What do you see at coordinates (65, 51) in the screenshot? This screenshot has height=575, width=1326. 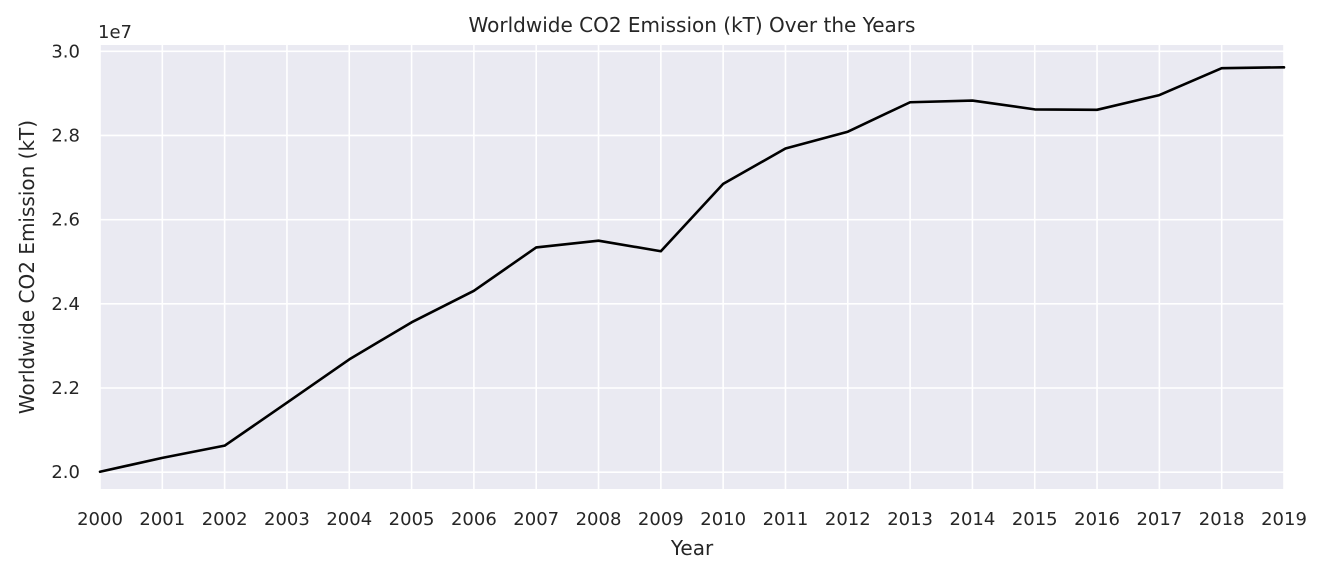 I see `y-tick-label: 3.0` at bounding box center [65, 51].